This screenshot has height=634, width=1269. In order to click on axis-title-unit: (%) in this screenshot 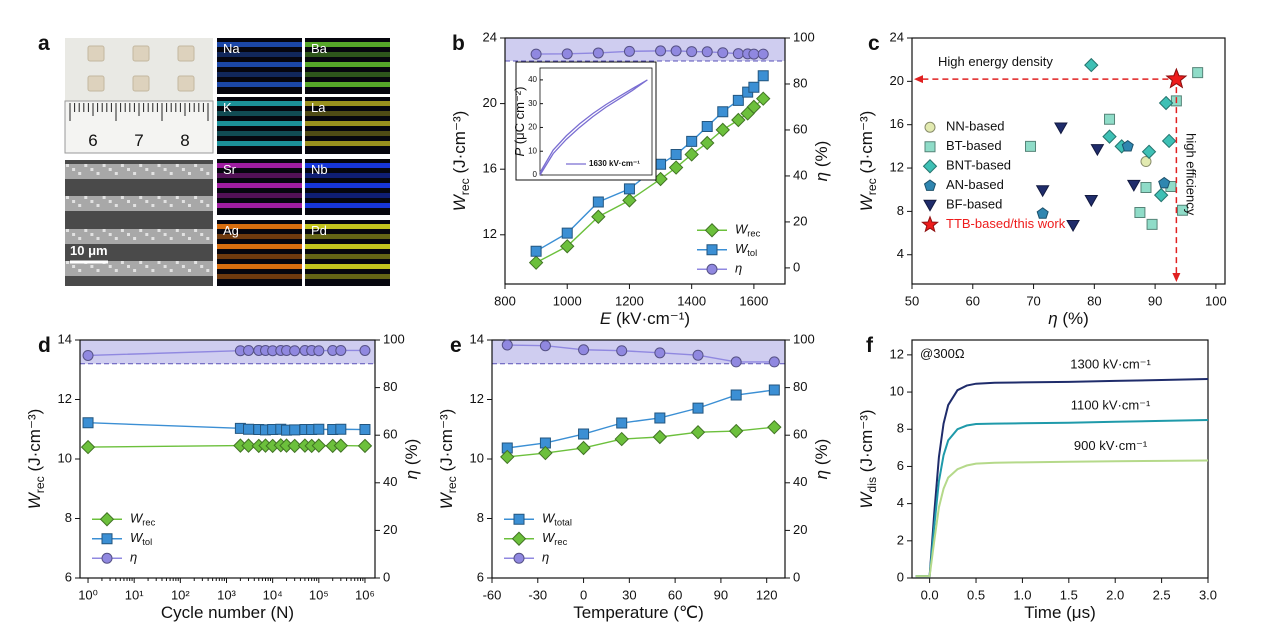, I will do `click(821, 454)`.